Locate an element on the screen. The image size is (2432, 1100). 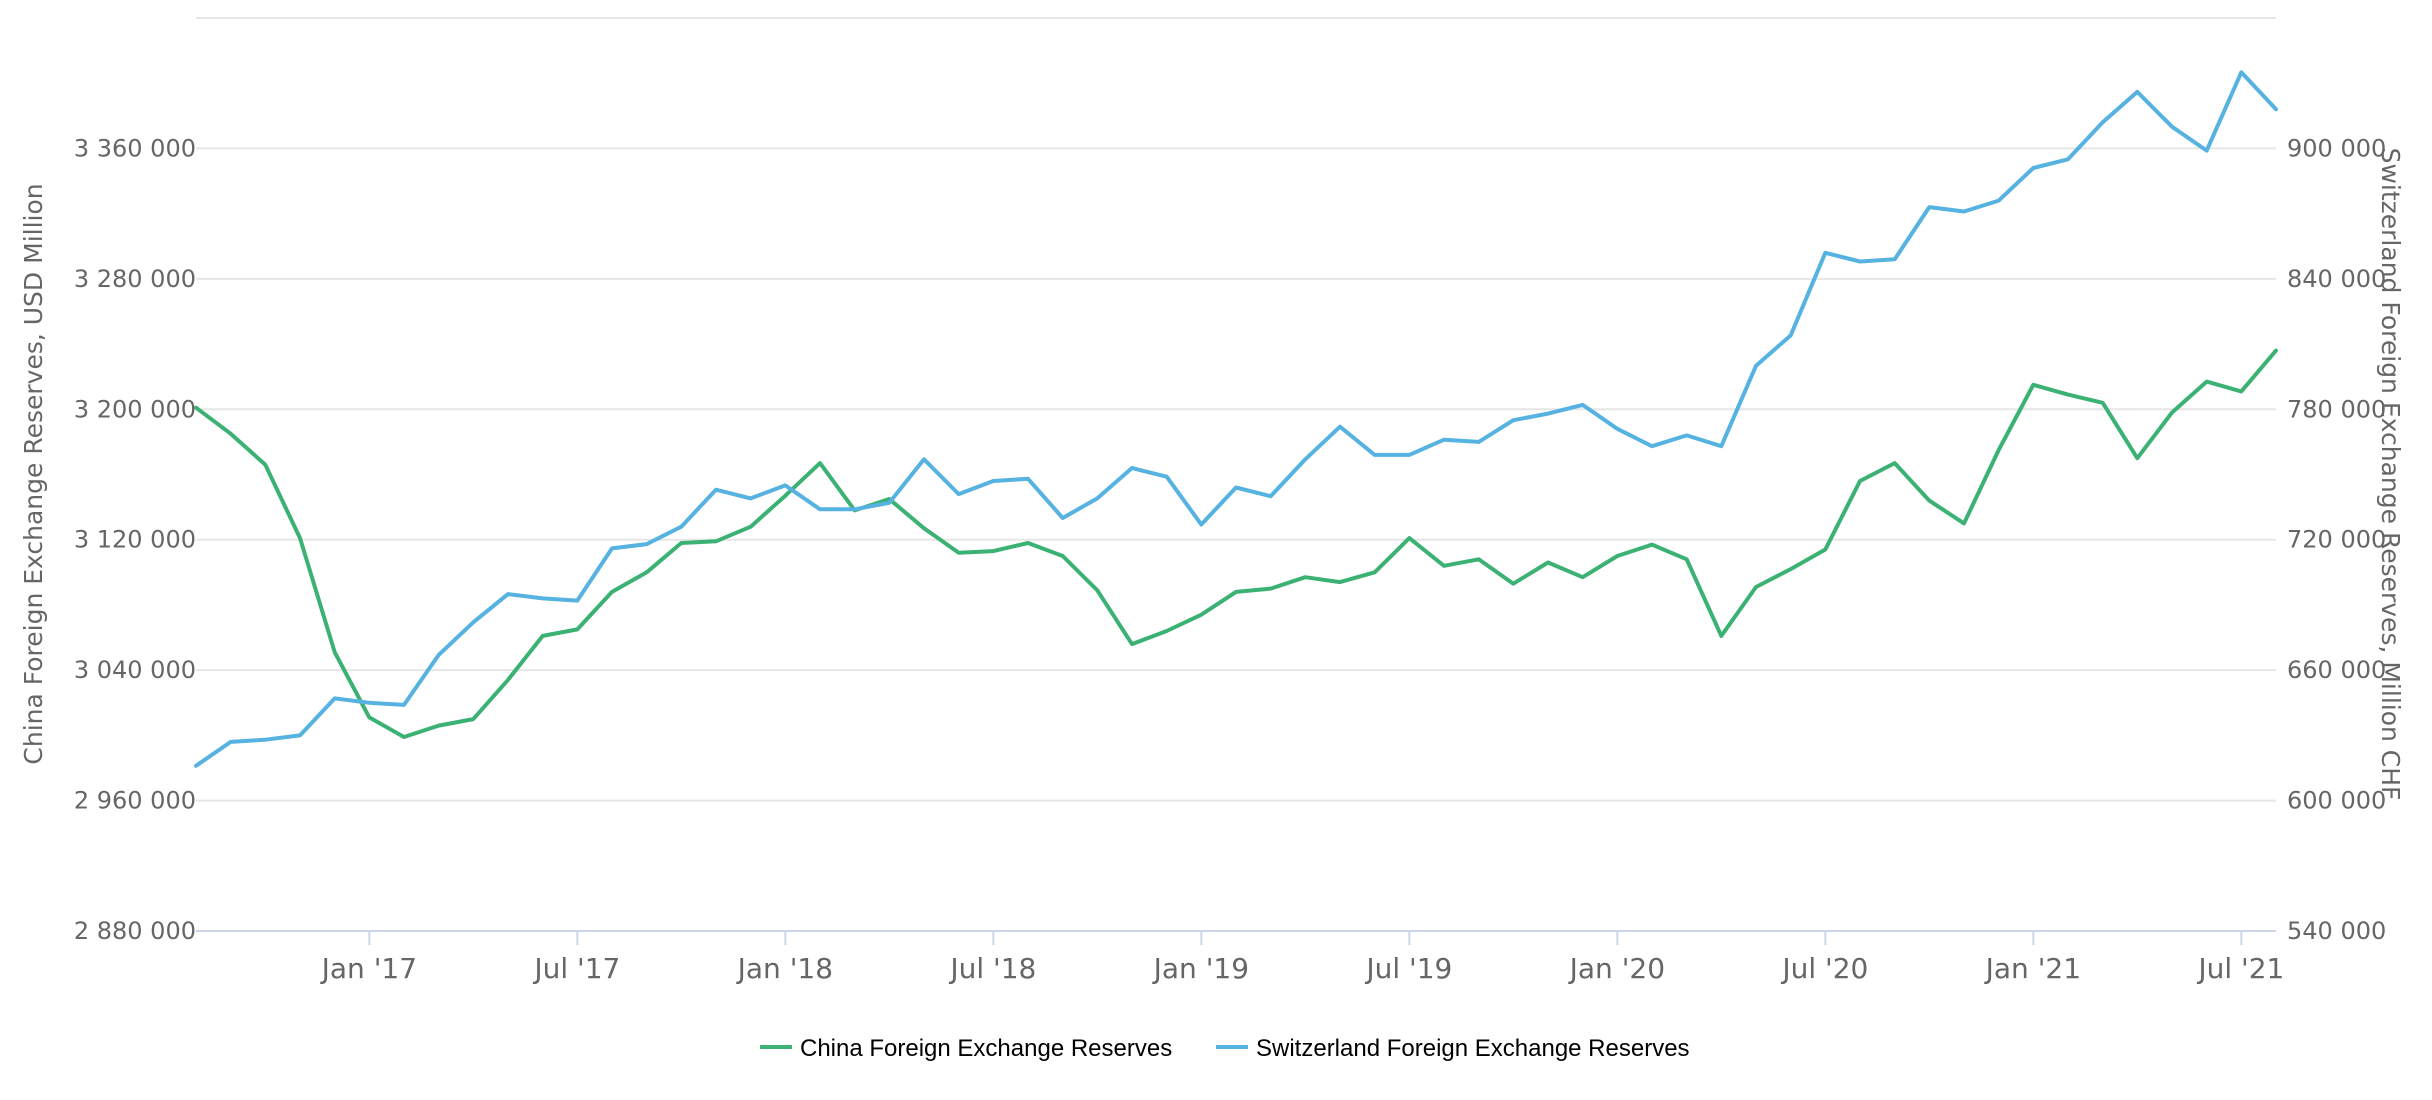
left-y-tick-label: 2 880 000 is located at coordinates (135, 931).